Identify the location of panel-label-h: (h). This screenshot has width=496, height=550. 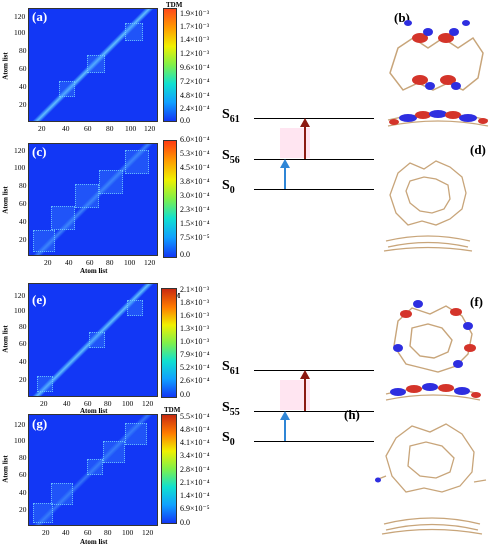
(352, 414).